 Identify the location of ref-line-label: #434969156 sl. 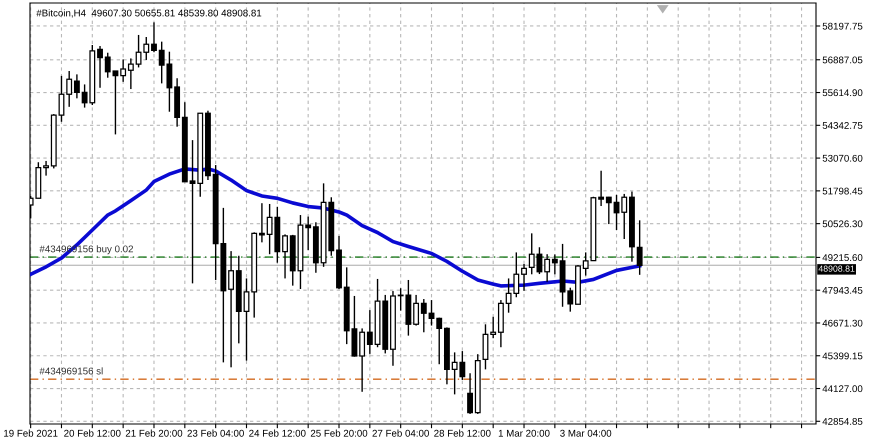
(71, 370).